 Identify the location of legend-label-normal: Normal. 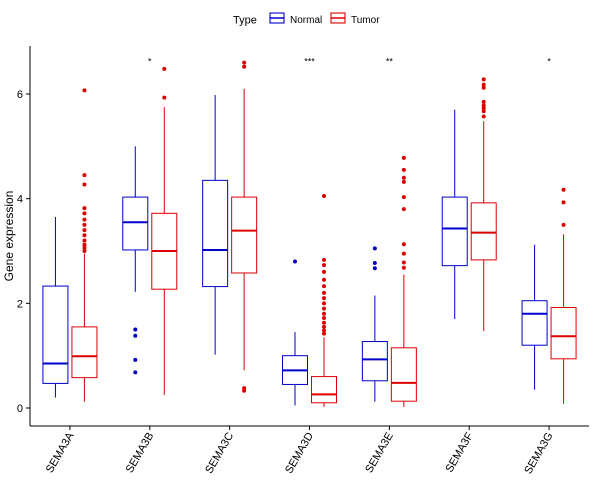
(306, 20).